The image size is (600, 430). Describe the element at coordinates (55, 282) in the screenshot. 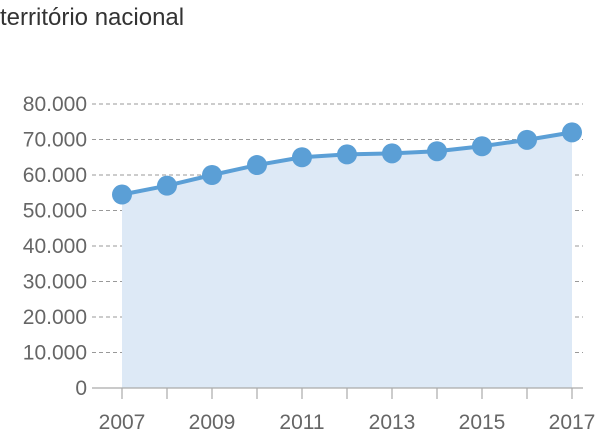

I see `y-tick-label: 30.000` at that location.